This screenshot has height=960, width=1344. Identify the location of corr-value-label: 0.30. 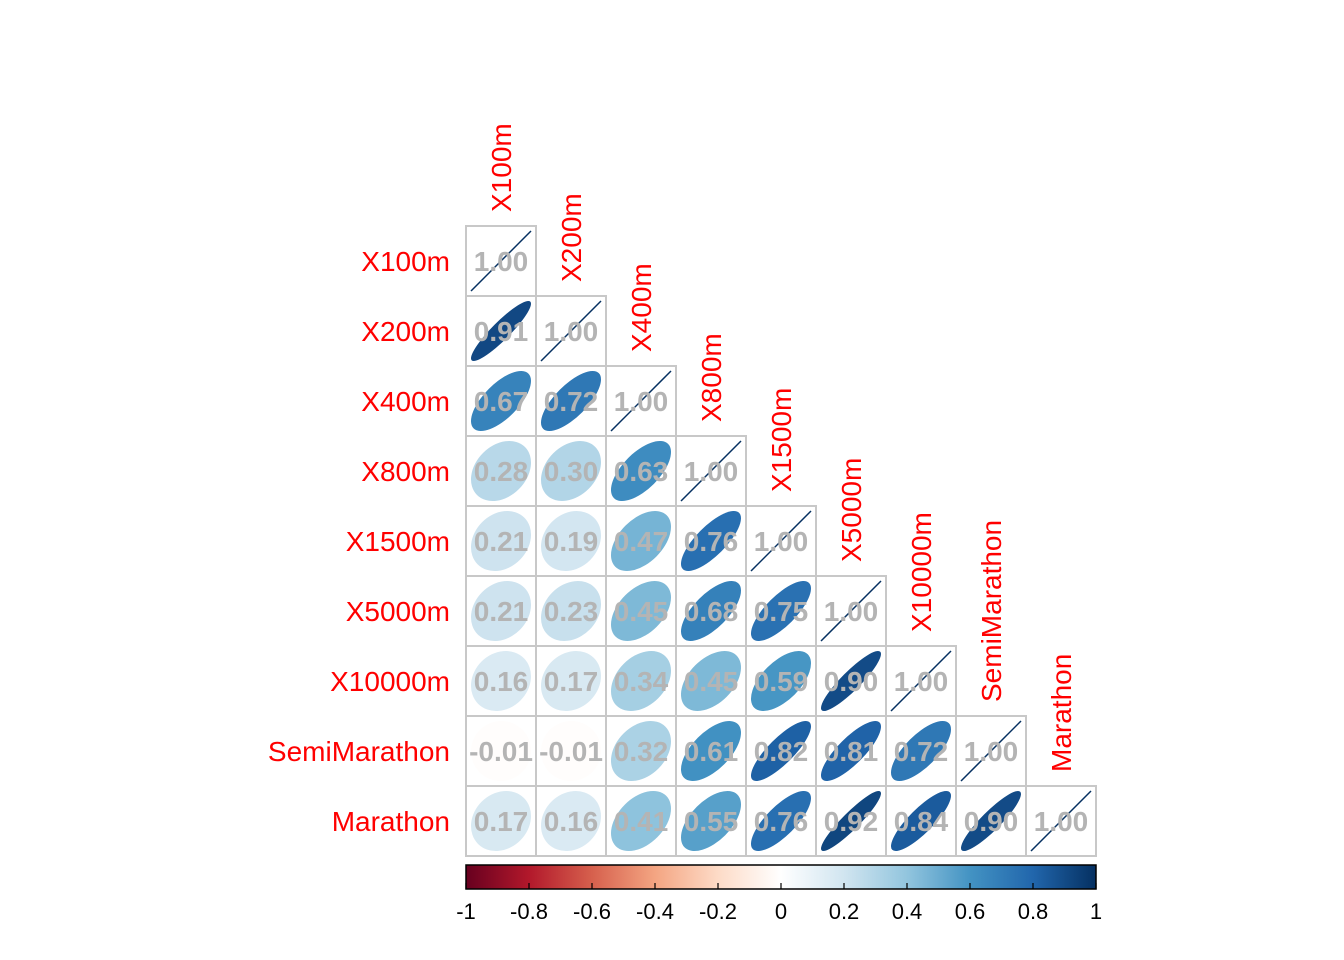
(571, 471).